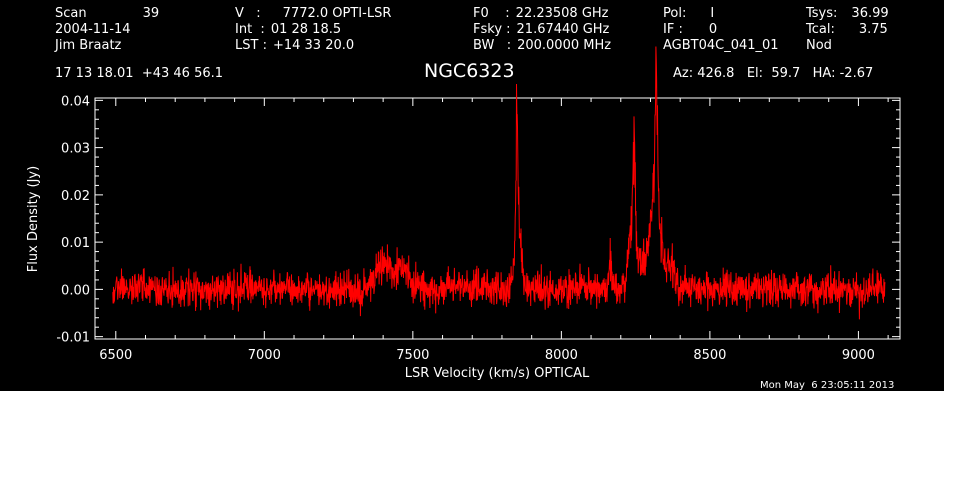 This screenshot has height=490, width=962. Describe the element at coordinates (75, 243) in the screenshot. I see `y-tick-label: 0.01` at that location.